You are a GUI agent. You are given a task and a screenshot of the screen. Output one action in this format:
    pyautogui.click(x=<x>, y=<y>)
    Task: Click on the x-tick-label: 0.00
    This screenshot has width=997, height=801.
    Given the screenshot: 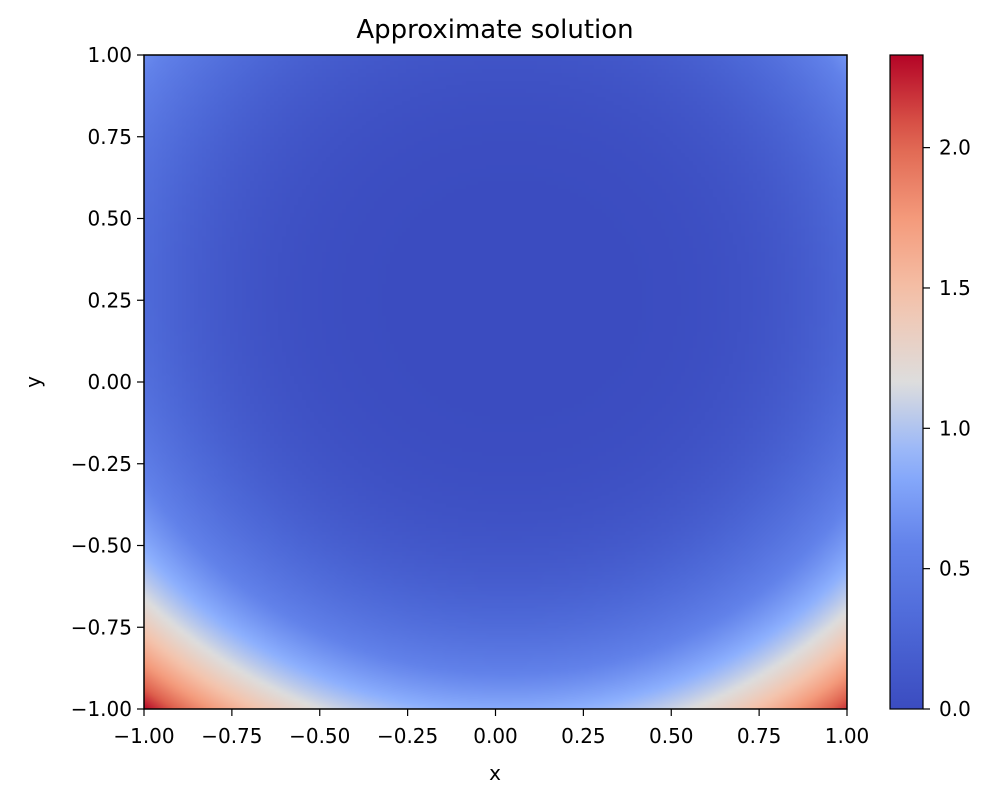 What is the action you would take?
    pyautogui.click(x=495, y=736)
    